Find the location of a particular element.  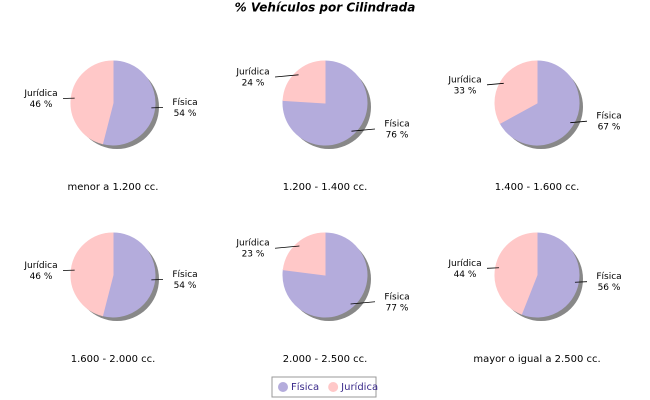

slice-value: 67 % is located at coordinates (609, 128).